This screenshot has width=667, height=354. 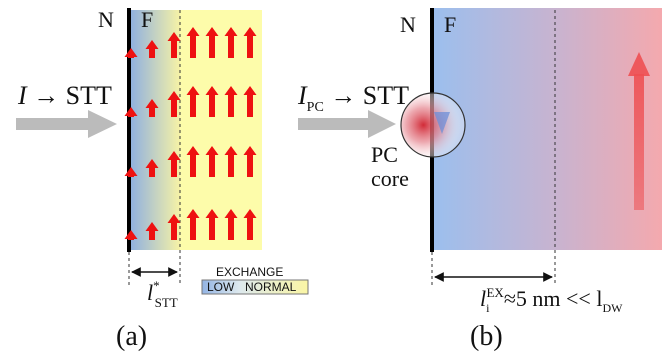 I want to click on pc-current-label: IPC → STT, so click(x=353, y=98).